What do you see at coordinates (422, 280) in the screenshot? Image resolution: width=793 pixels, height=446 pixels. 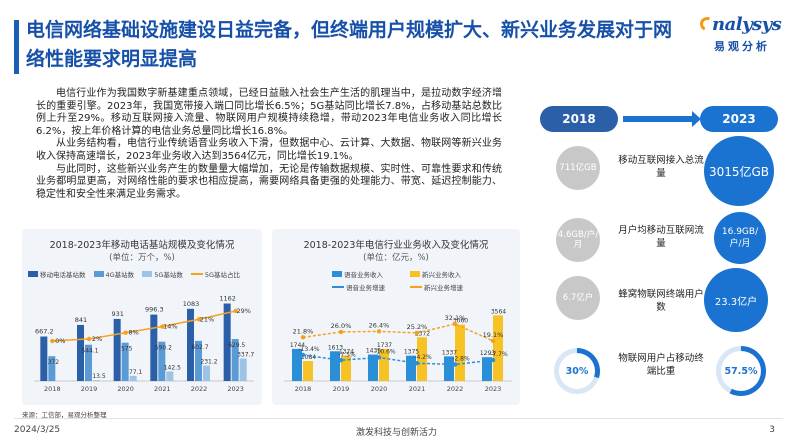 I see `chart-legend: 语音业务收入 新兴业务收入 语音业务增速 新兴业务增速` at bounding box center [422, 280].